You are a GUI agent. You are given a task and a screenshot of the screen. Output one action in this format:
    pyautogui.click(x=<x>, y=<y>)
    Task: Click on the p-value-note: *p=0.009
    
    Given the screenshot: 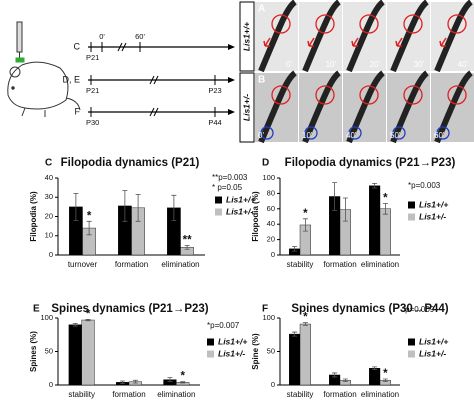 What is the action you would take?
    pyautogui.click(x=418, y=309)
    